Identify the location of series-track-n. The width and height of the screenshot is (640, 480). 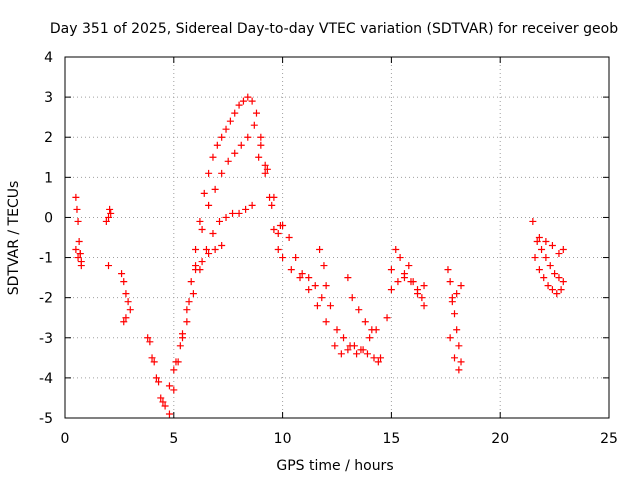
(407, 284).